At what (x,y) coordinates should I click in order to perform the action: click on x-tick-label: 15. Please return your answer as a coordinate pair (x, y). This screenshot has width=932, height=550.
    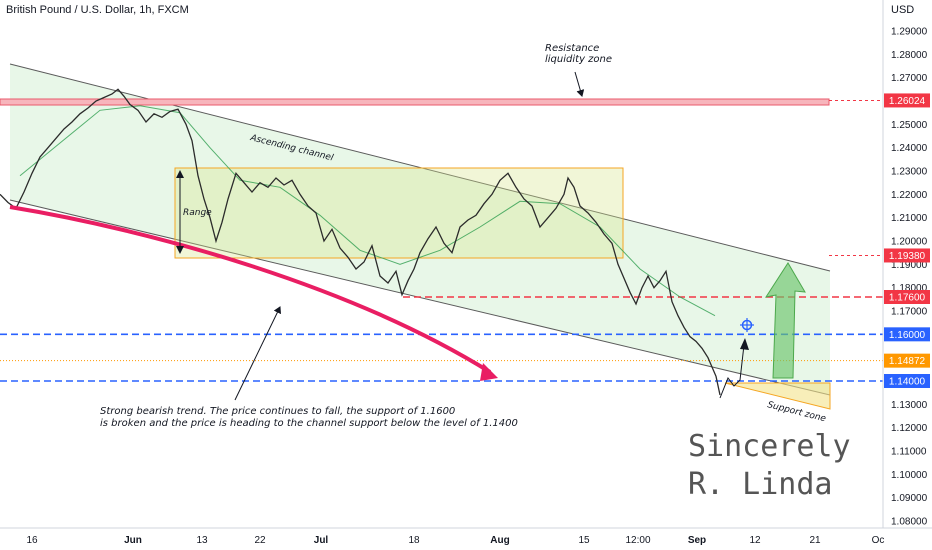
    Looking at the image, I should click on (584, 540).